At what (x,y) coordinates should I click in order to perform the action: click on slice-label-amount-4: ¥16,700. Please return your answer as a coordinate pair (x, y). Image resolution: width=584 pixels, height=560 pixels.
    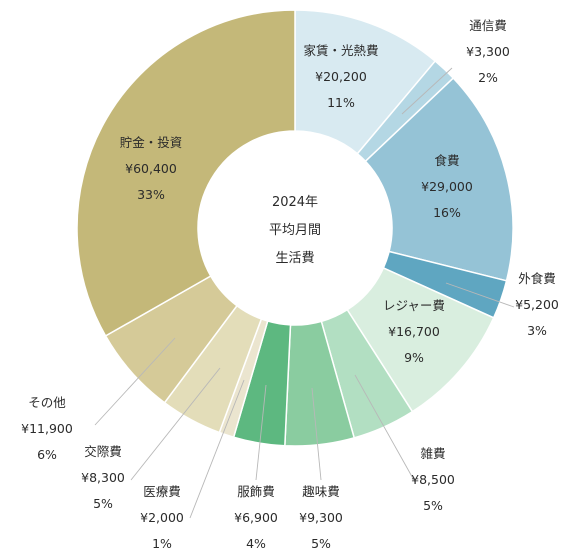
    Looking at the image, I should click on (414, 331).